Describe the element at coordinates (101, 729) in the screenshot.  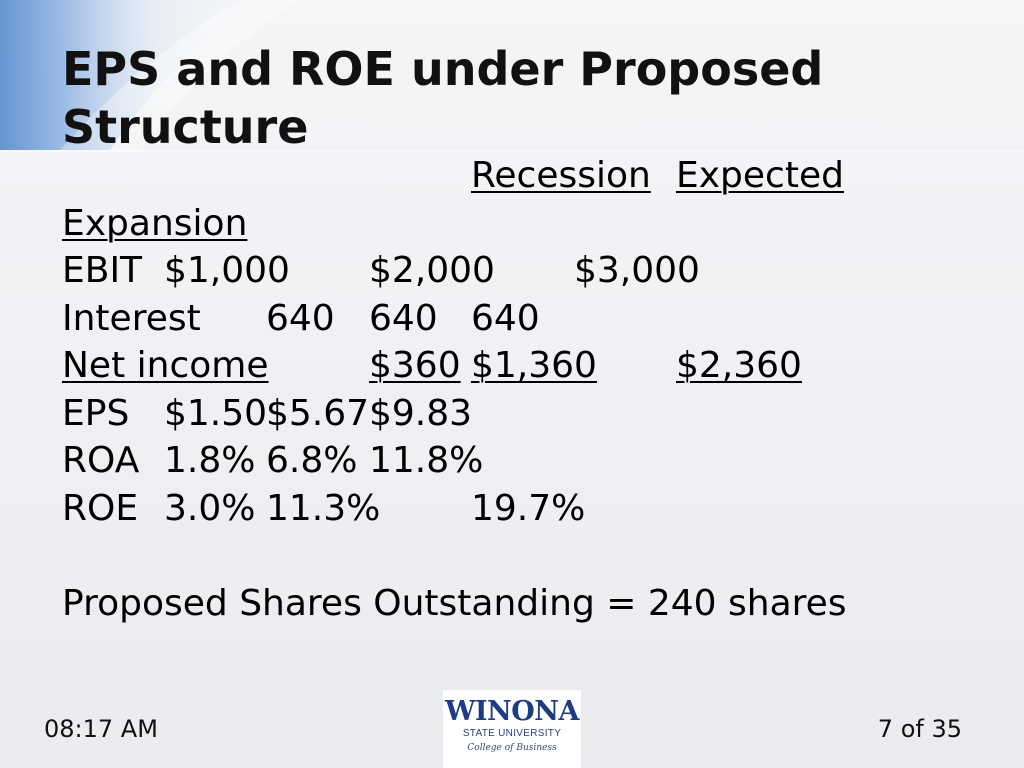
I see `footer-time: 08:17 AM` at that location.